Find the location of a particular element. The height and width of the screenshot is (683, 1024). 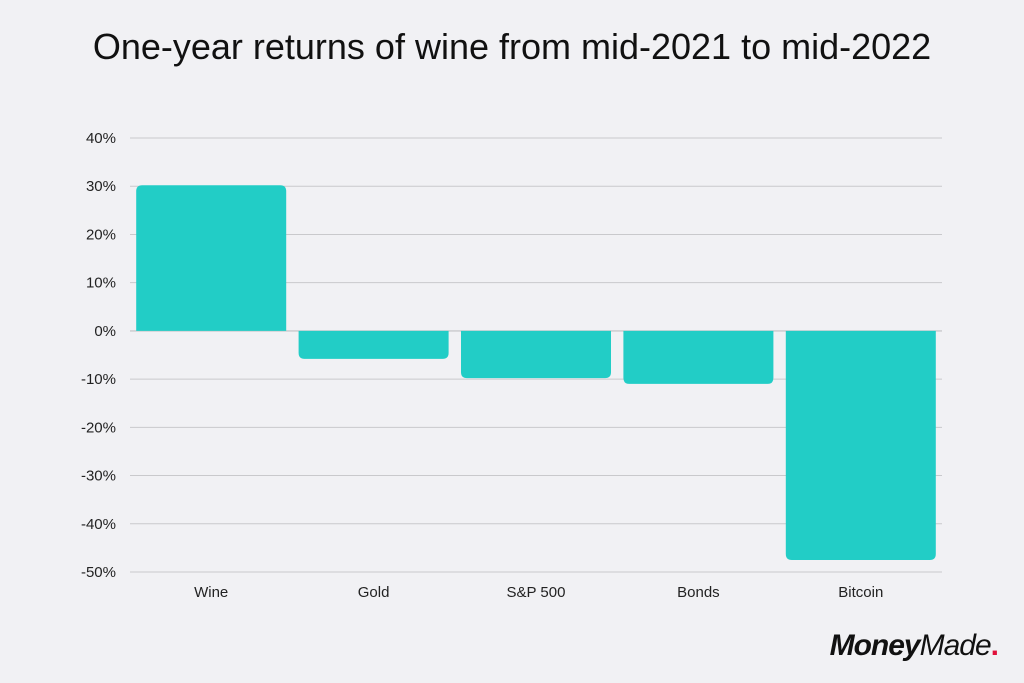

bar-gold is located at coordinates (373, 344).